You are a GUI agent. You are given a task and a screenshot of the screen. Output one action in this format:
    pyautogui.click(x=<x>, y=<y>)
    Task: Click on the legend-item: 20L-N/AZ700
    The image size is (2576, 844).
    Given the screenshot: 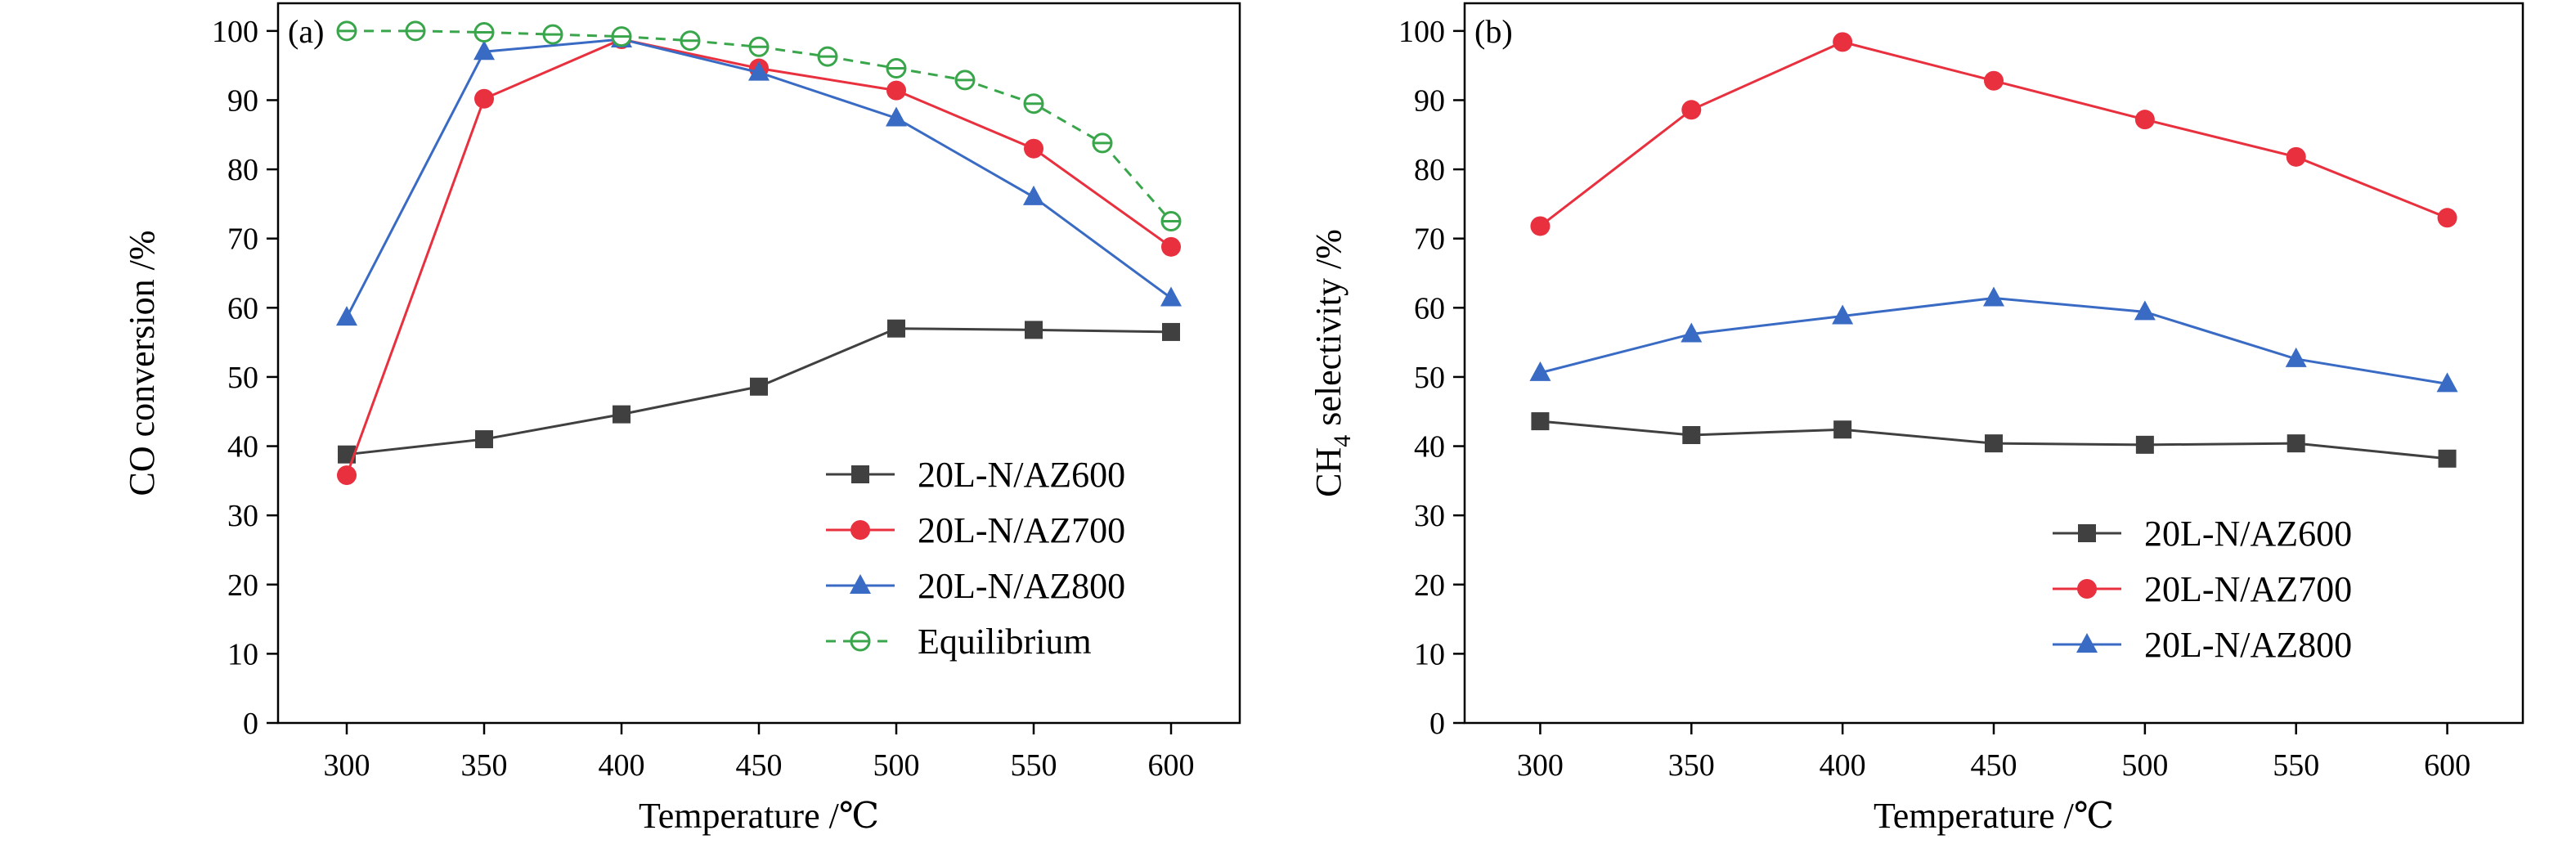 What is the action you would take?
    pyautogui.click(x=976, y=530)
    